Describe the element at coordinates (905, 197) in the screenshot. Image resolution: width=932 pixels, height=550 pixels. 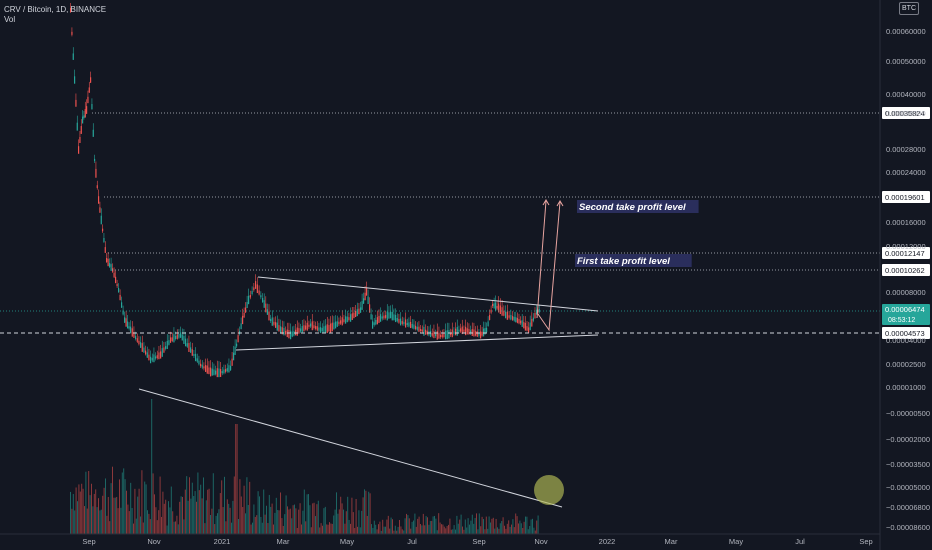
I see `price-level-value: 0.00019601` at that location.